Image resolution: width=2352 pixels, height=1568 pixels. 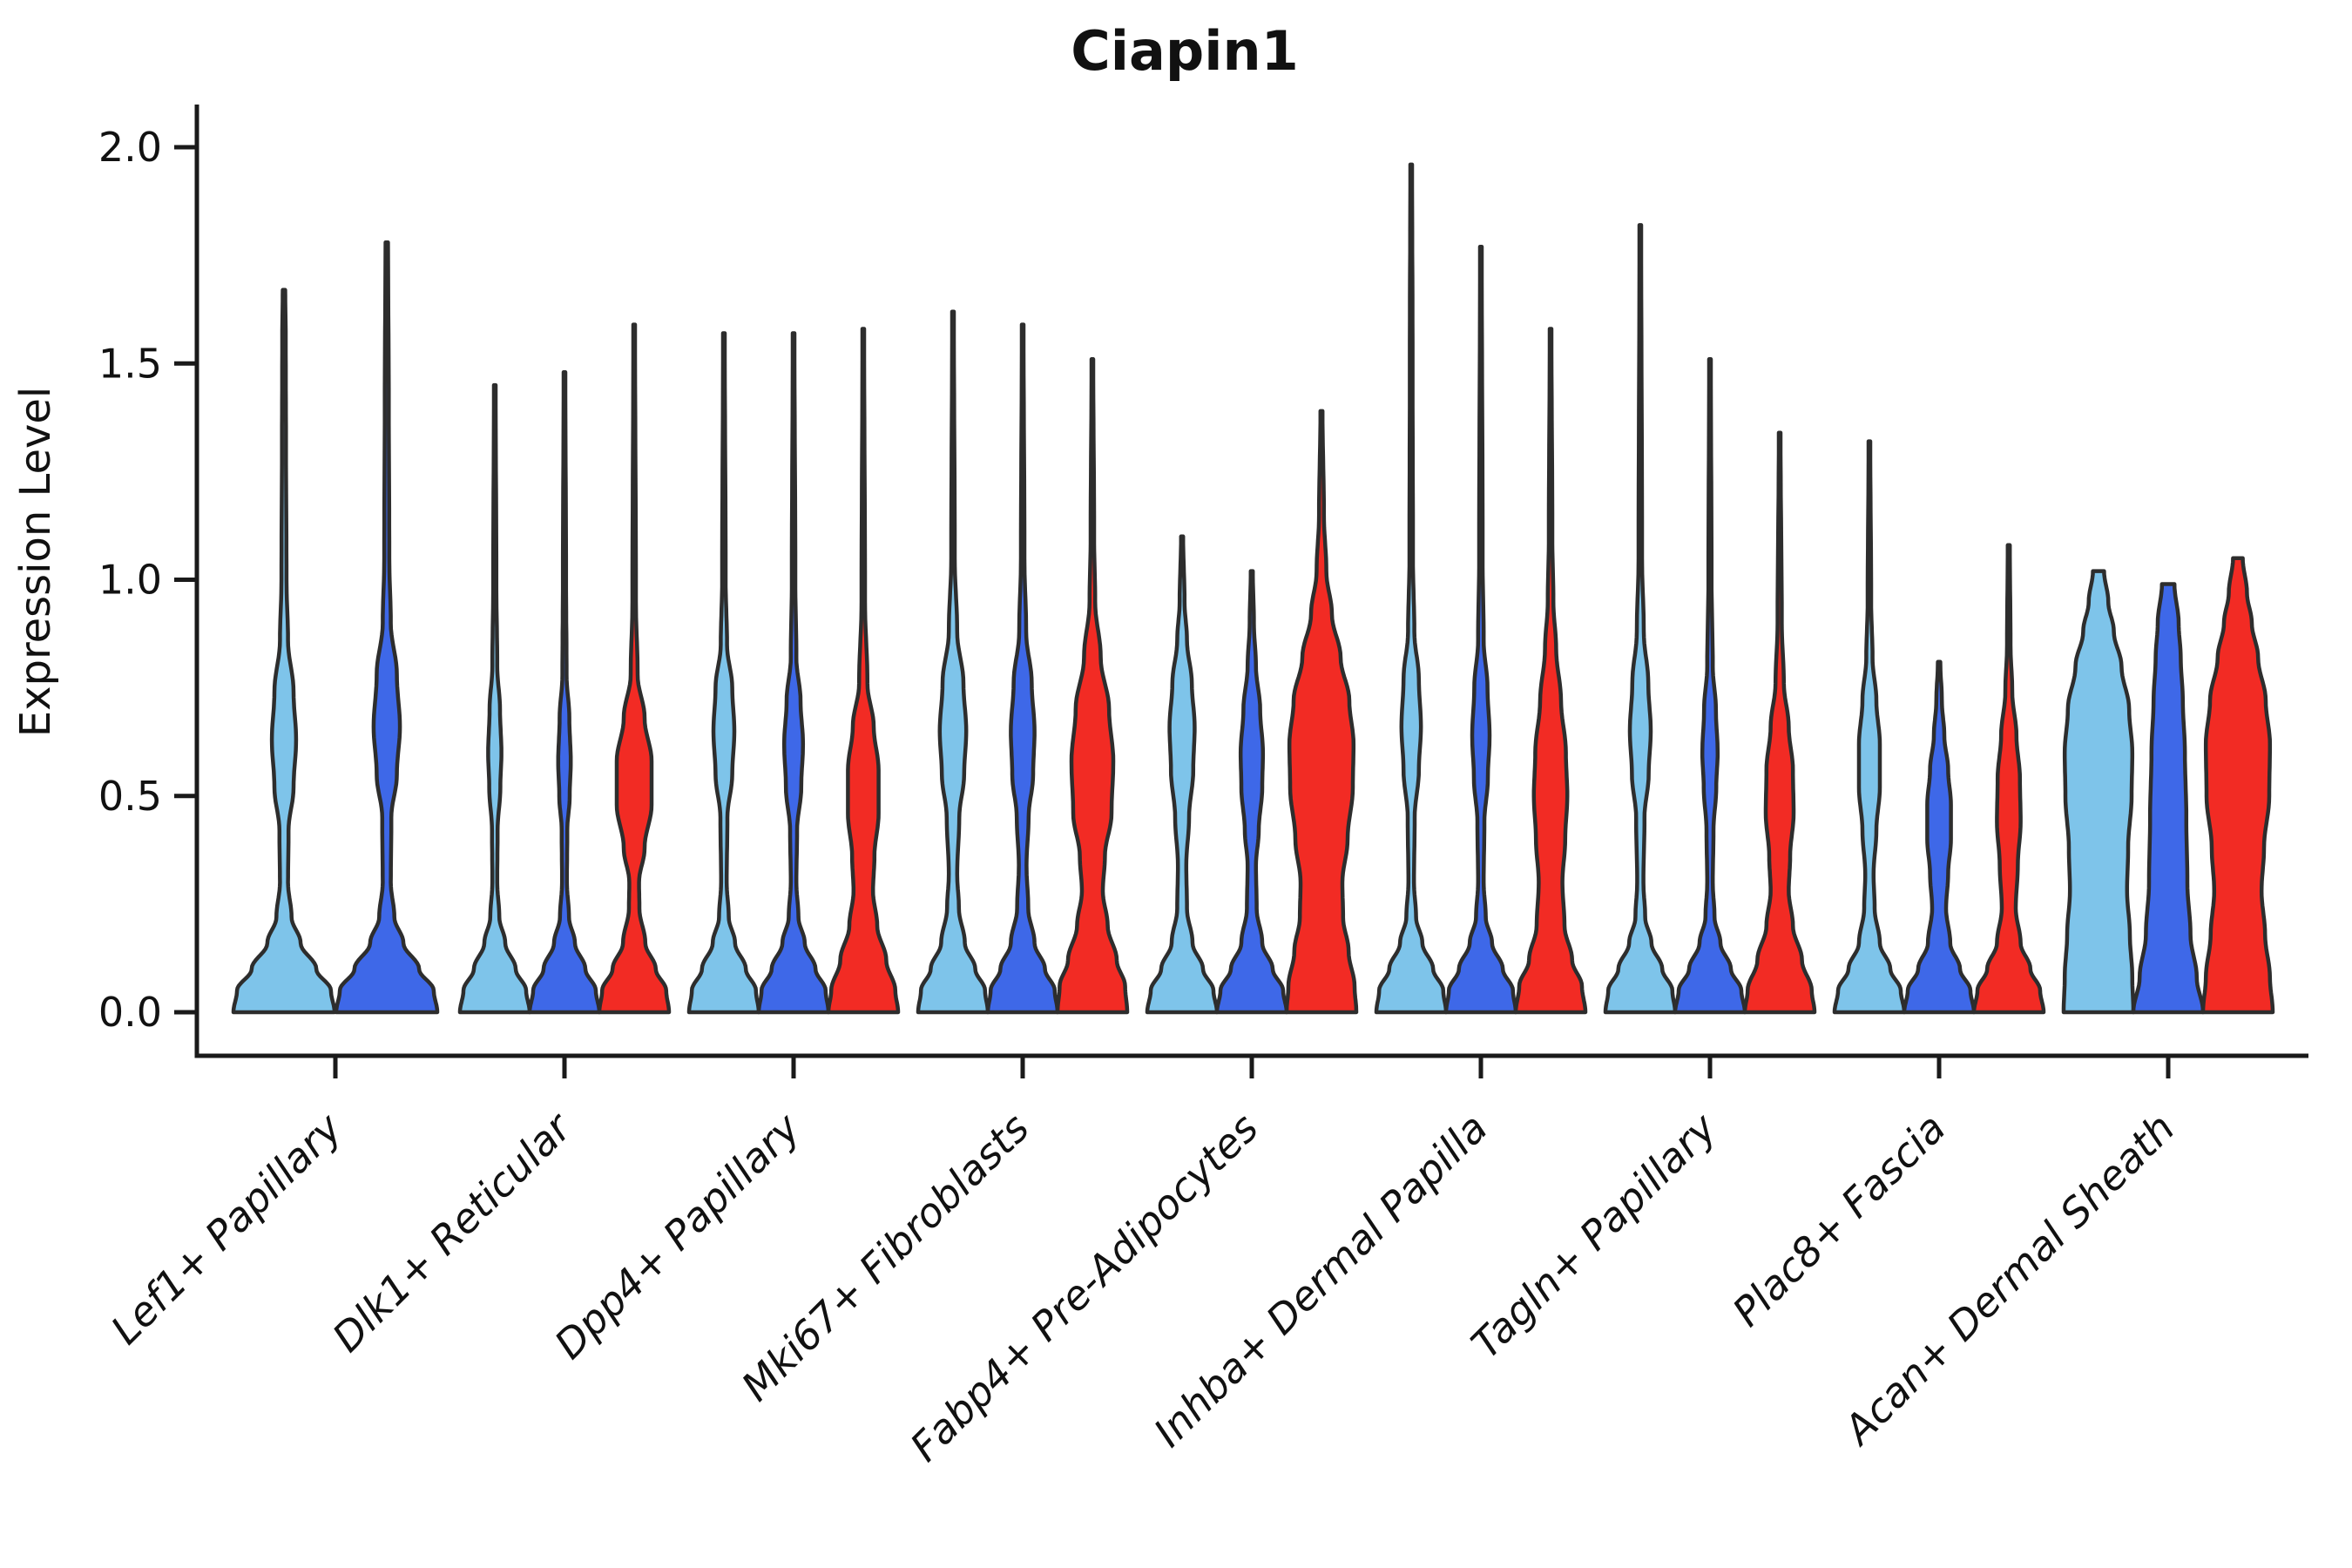 I want to click on x-tick-label: Dlk1+ Reticular, so click(x=452, y=1231).